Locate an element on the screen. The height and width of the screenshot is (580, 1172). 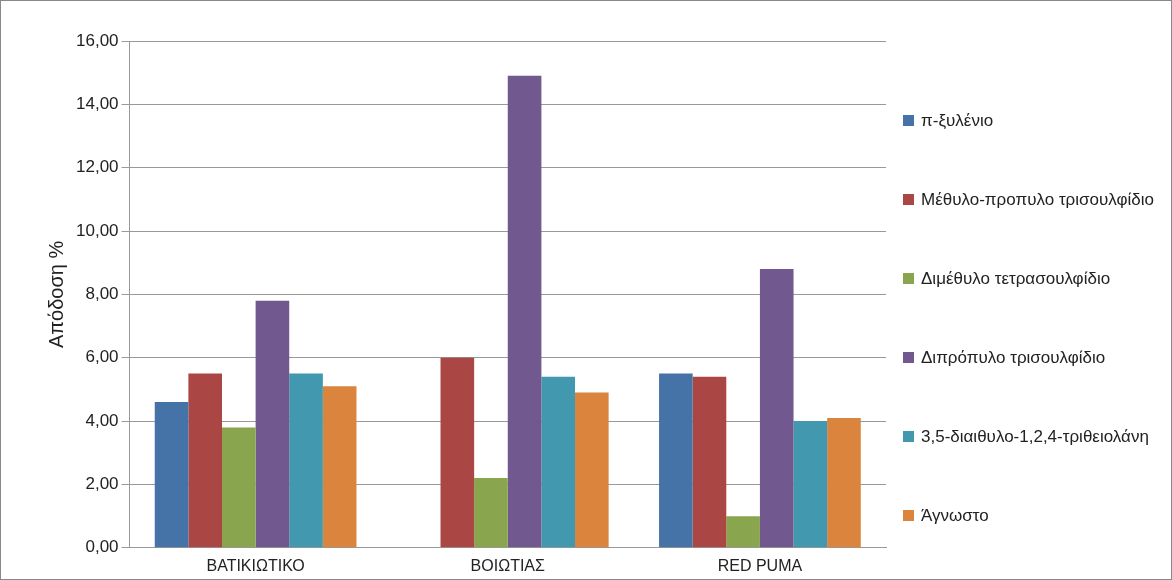
y-tick-label: 14,00 is located at coordinates (97, 104).